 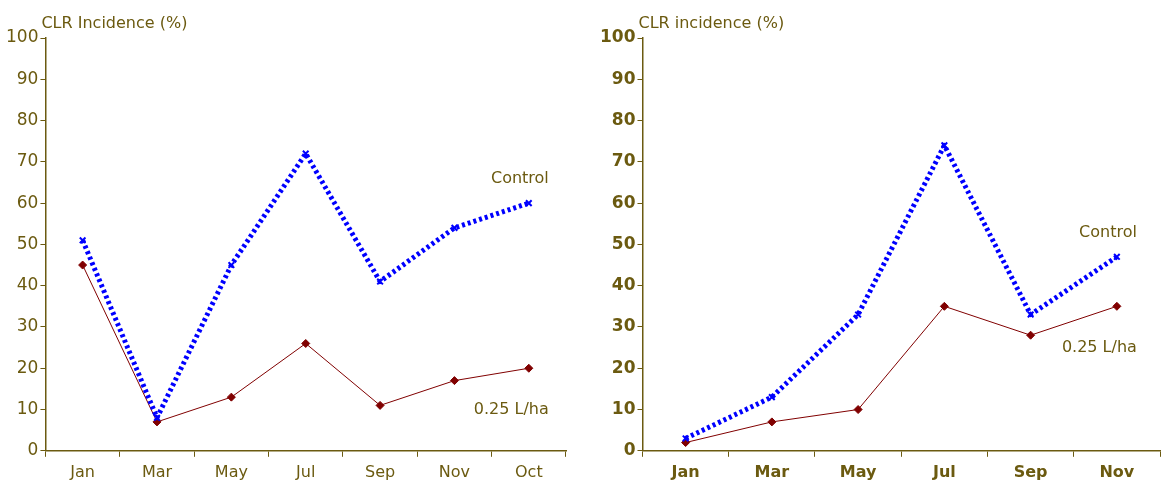 I want to click on y-axis-title: CLR incidence (%), so click(x=711, y=23).